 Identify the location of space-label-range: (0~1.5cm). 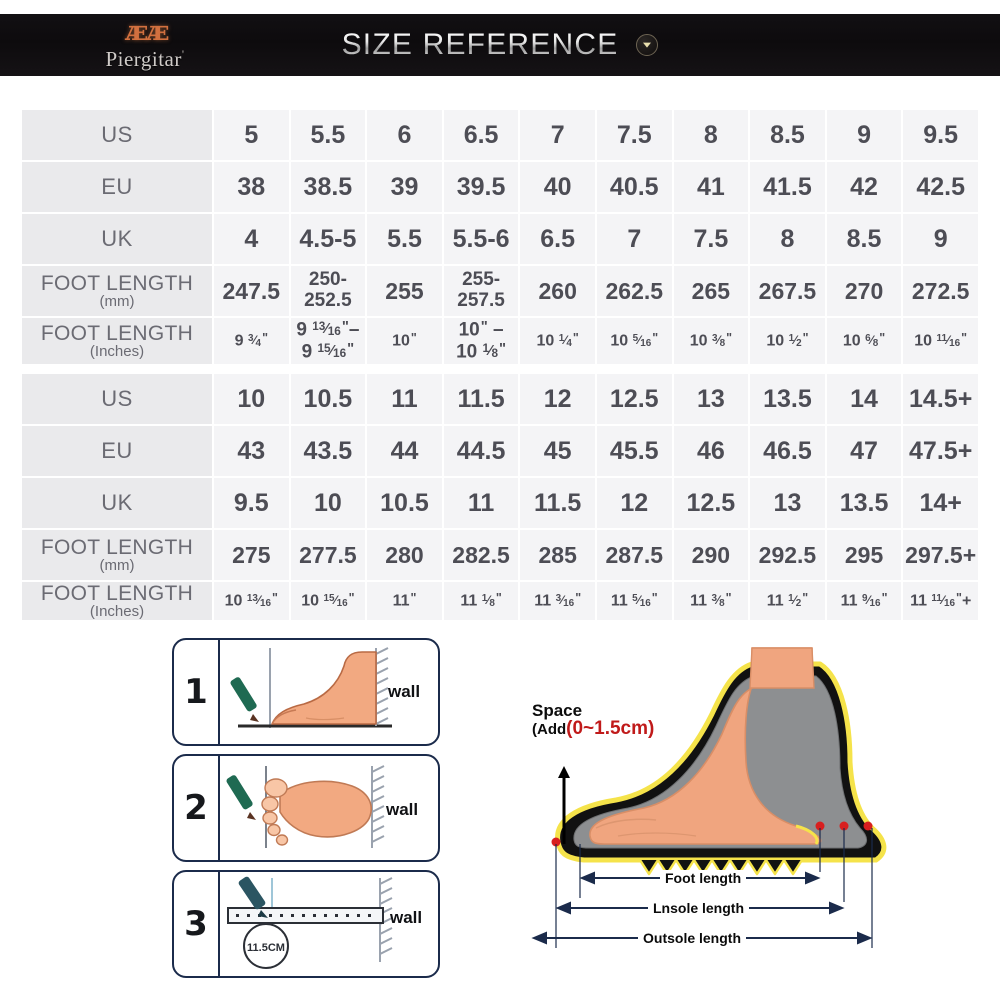
(610, 728).